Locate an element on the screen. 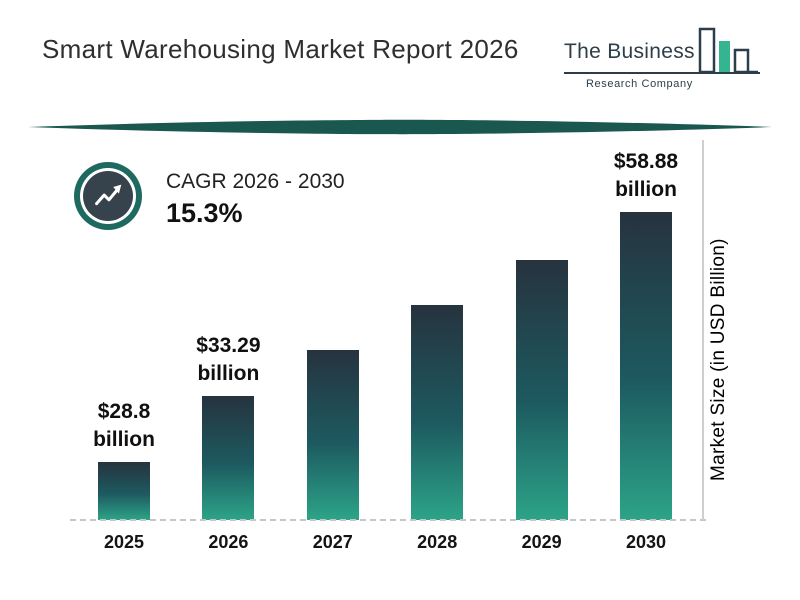 The height and width of the screenshot is (600, 800). cagr-period-label: CAGR 2026 - 2030 is located at coordinates (255, 181).